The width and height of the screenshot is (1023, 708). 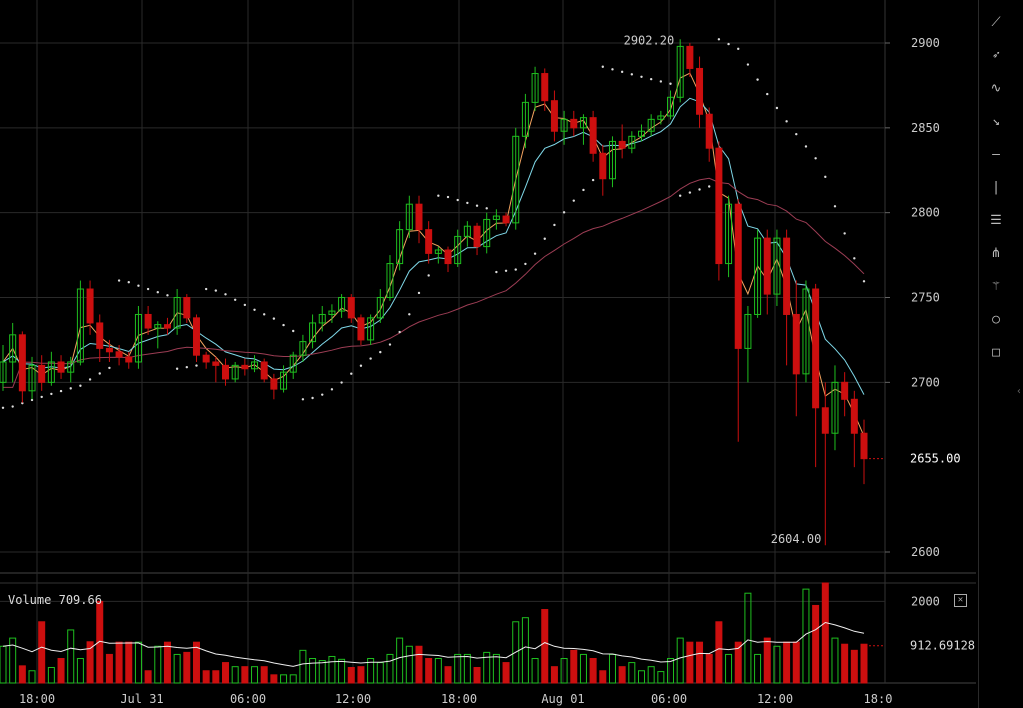 I want to click on time-tick-label: 12:00, so click(x=775, y=699).